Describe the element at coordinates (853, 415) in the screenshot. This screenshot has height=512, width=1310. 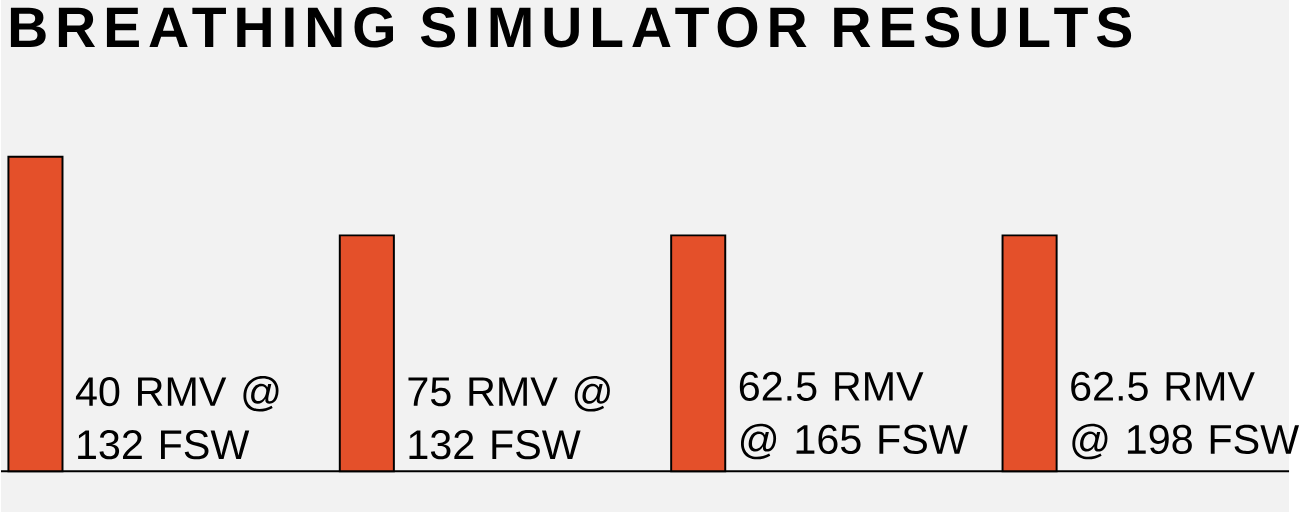
I see `x-tick-label: 62.5 RMV @ 165 FSW` at that location.